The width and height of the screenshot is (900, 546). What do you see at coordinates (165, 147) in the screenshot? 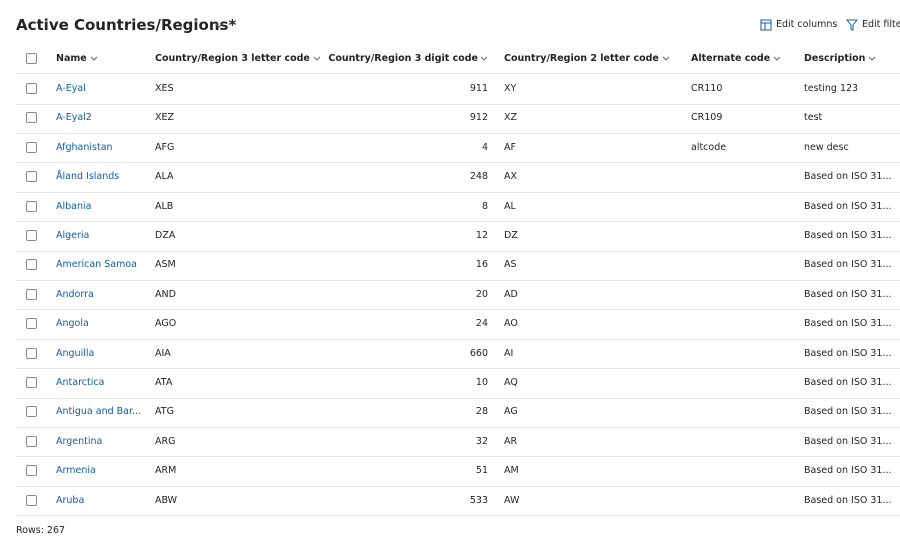
I see `cell: AFG` at bounding box center [165, 147].